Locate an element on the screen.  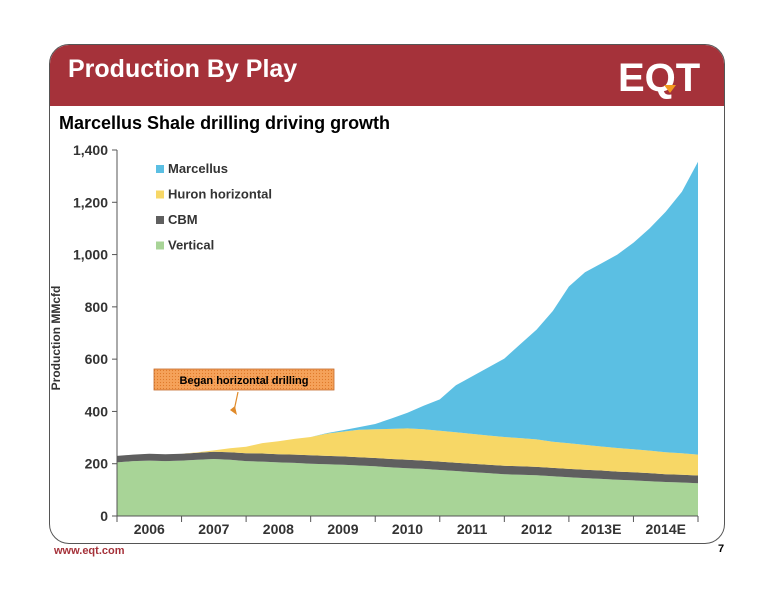
x-tick-label: 2011 is located at coordinates (472, 529).